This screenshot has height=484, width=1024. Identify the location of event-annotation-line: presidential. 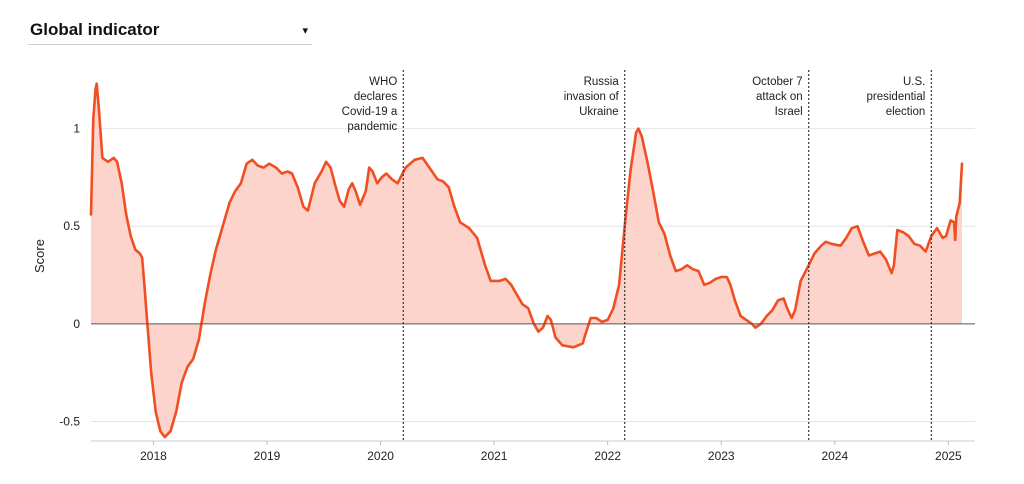
(896, 97).